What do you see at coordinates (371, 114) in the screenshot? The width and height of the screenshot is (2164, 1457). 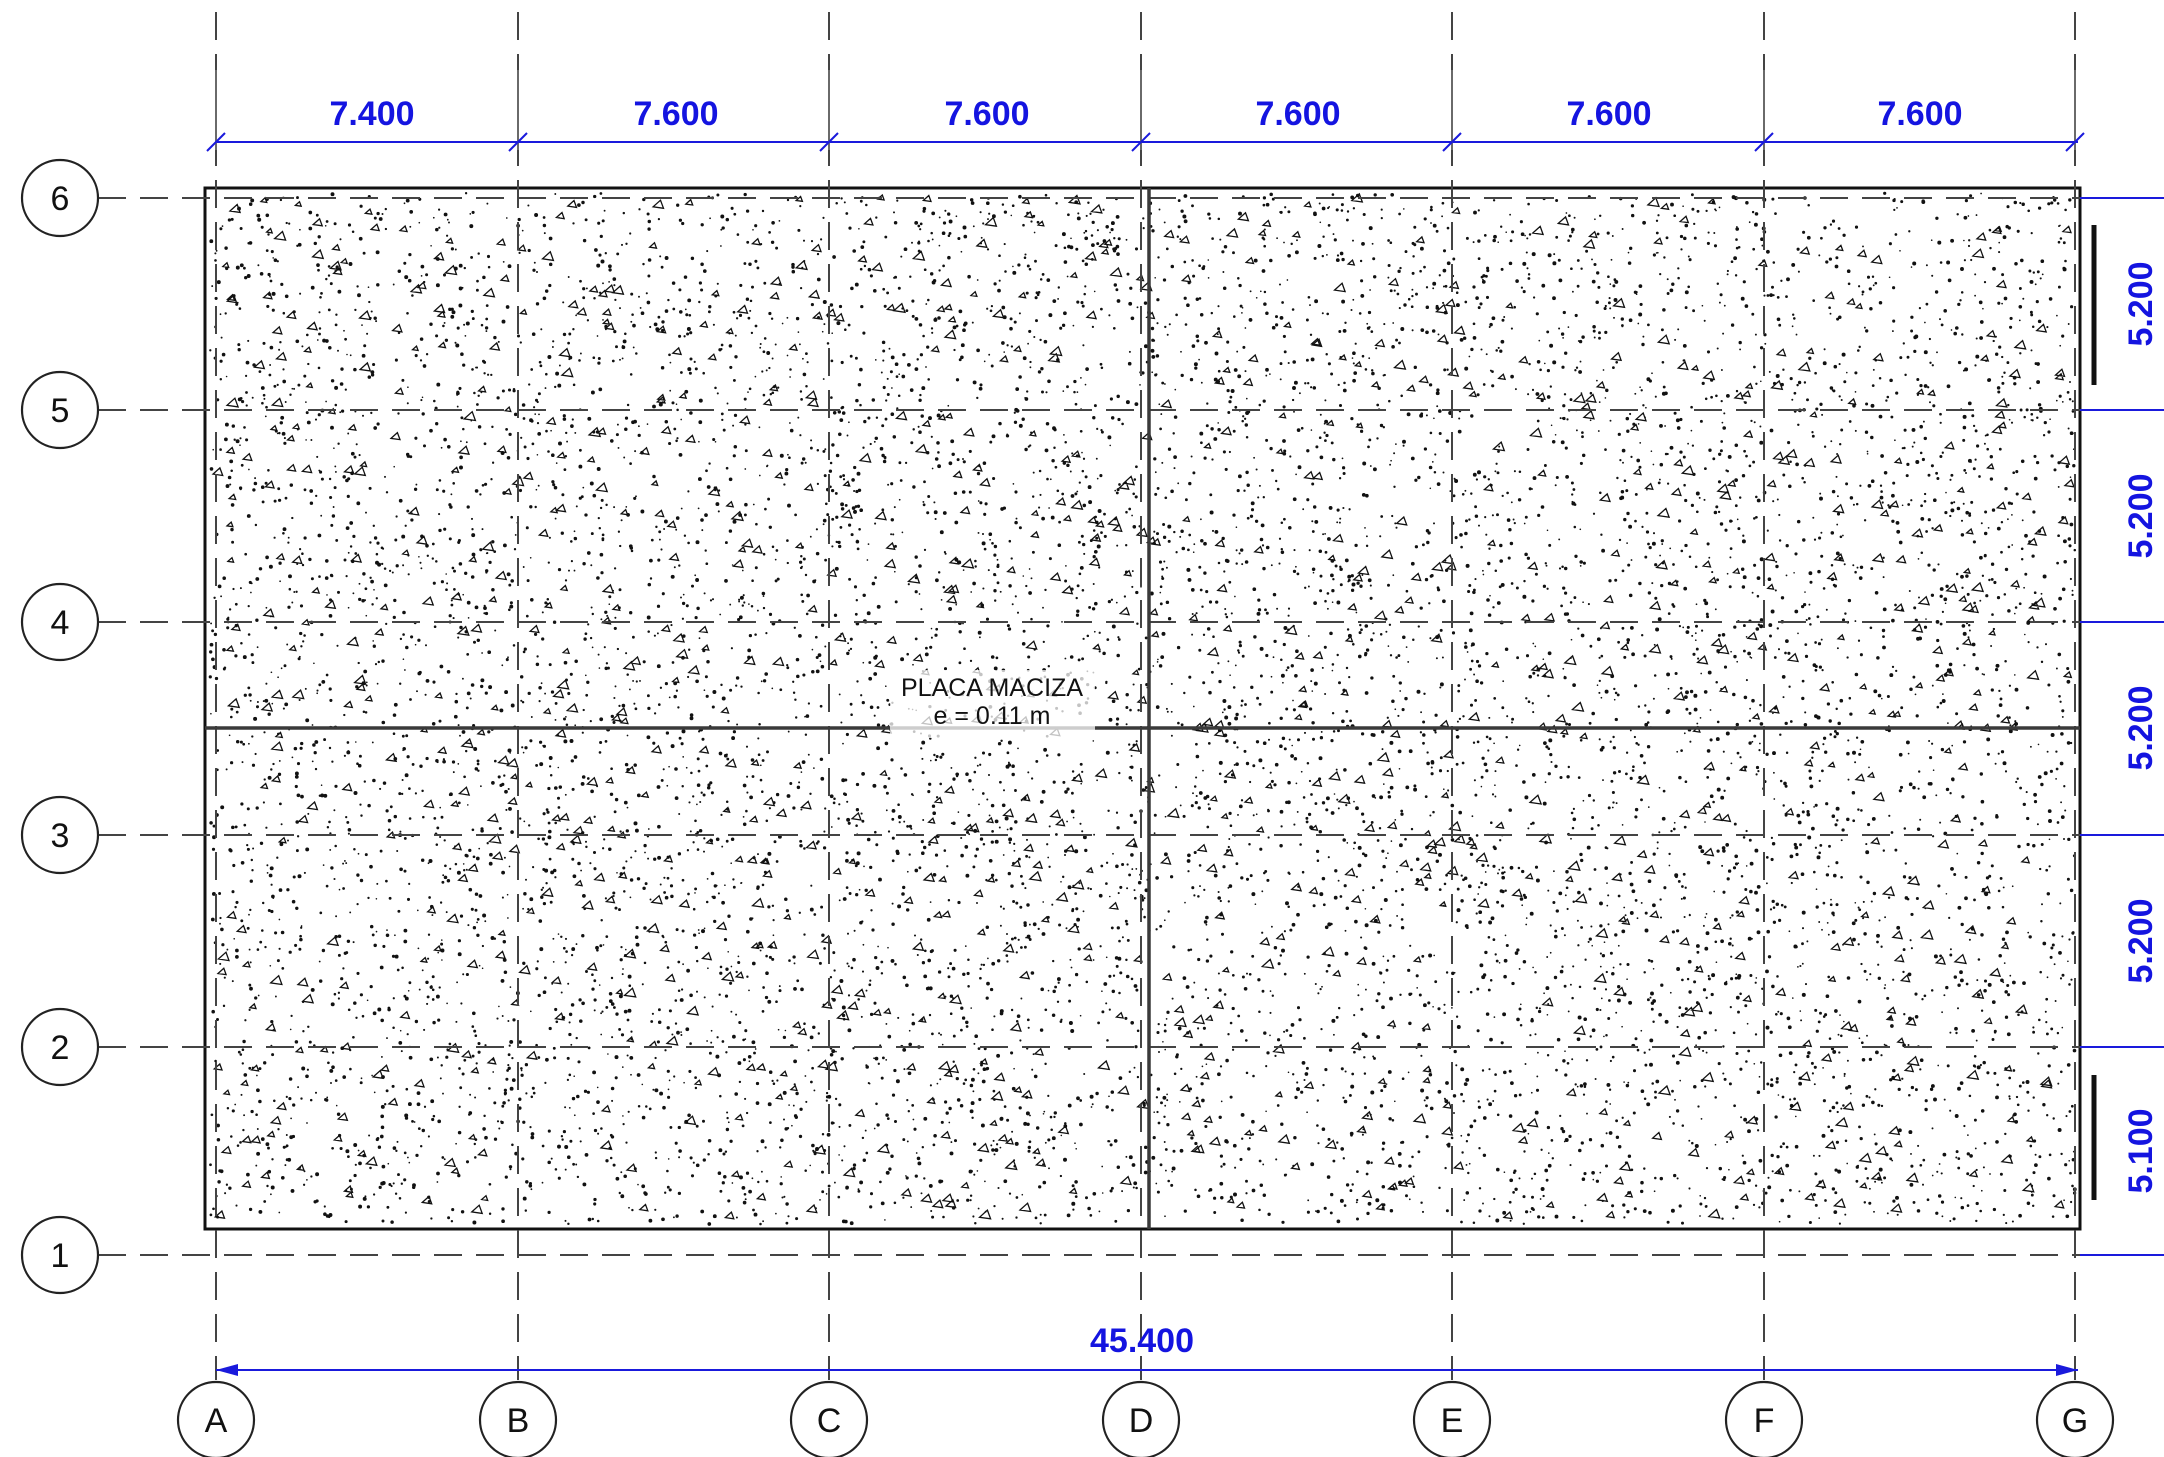 I see `dim-top-1: 7.400` at bounding box center [371, 114].